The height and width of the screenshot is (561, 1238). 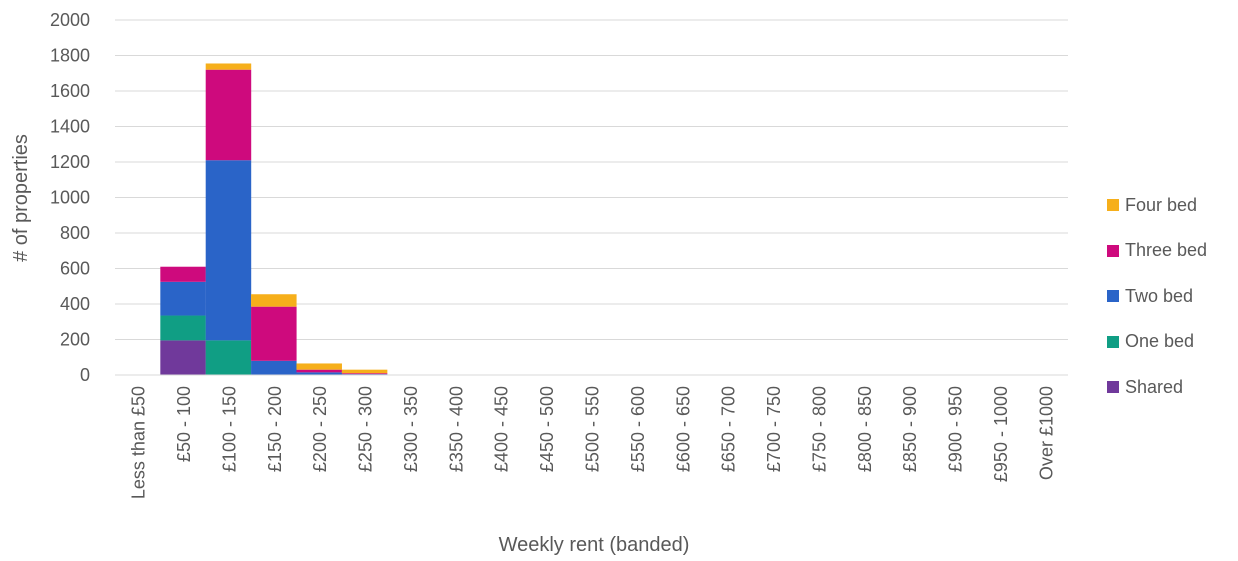 What do you see at coordinates (70, 91) in the screenshot?
I see `y-tick-label: 1600` at bounding box center [70, 91].